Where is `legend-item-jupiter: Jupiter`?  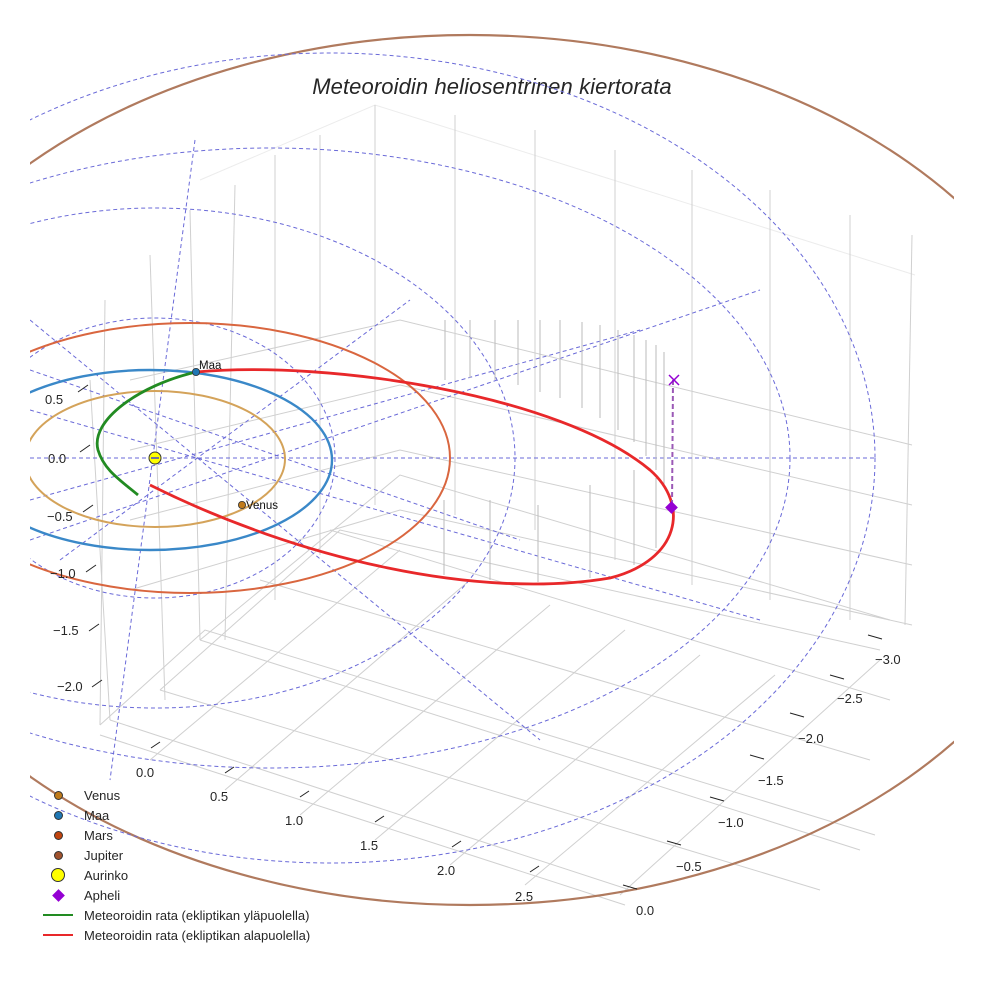
legend-item-jupiter: Jupiter is located at coordinates (173, 855).